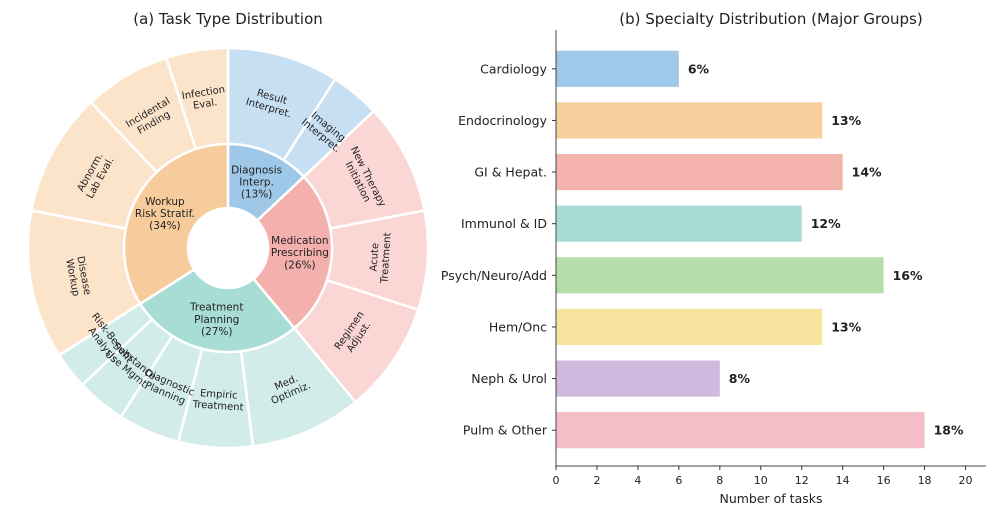  Describe the element at coordinates (504, 223) in the screenshot. I see `y-tick-label: Immunol & ID` at that location.